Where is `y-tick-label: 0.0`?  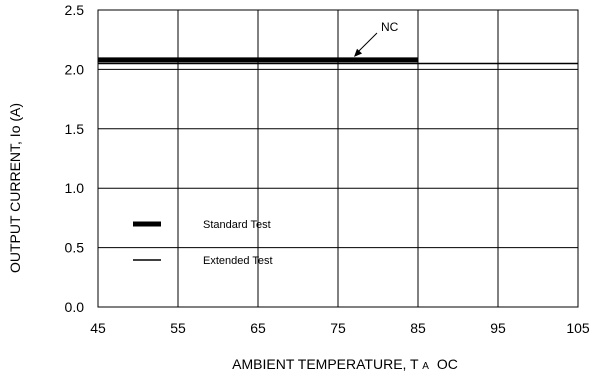 y-tick-label: 0.0 is located at coordinates (75, 307).